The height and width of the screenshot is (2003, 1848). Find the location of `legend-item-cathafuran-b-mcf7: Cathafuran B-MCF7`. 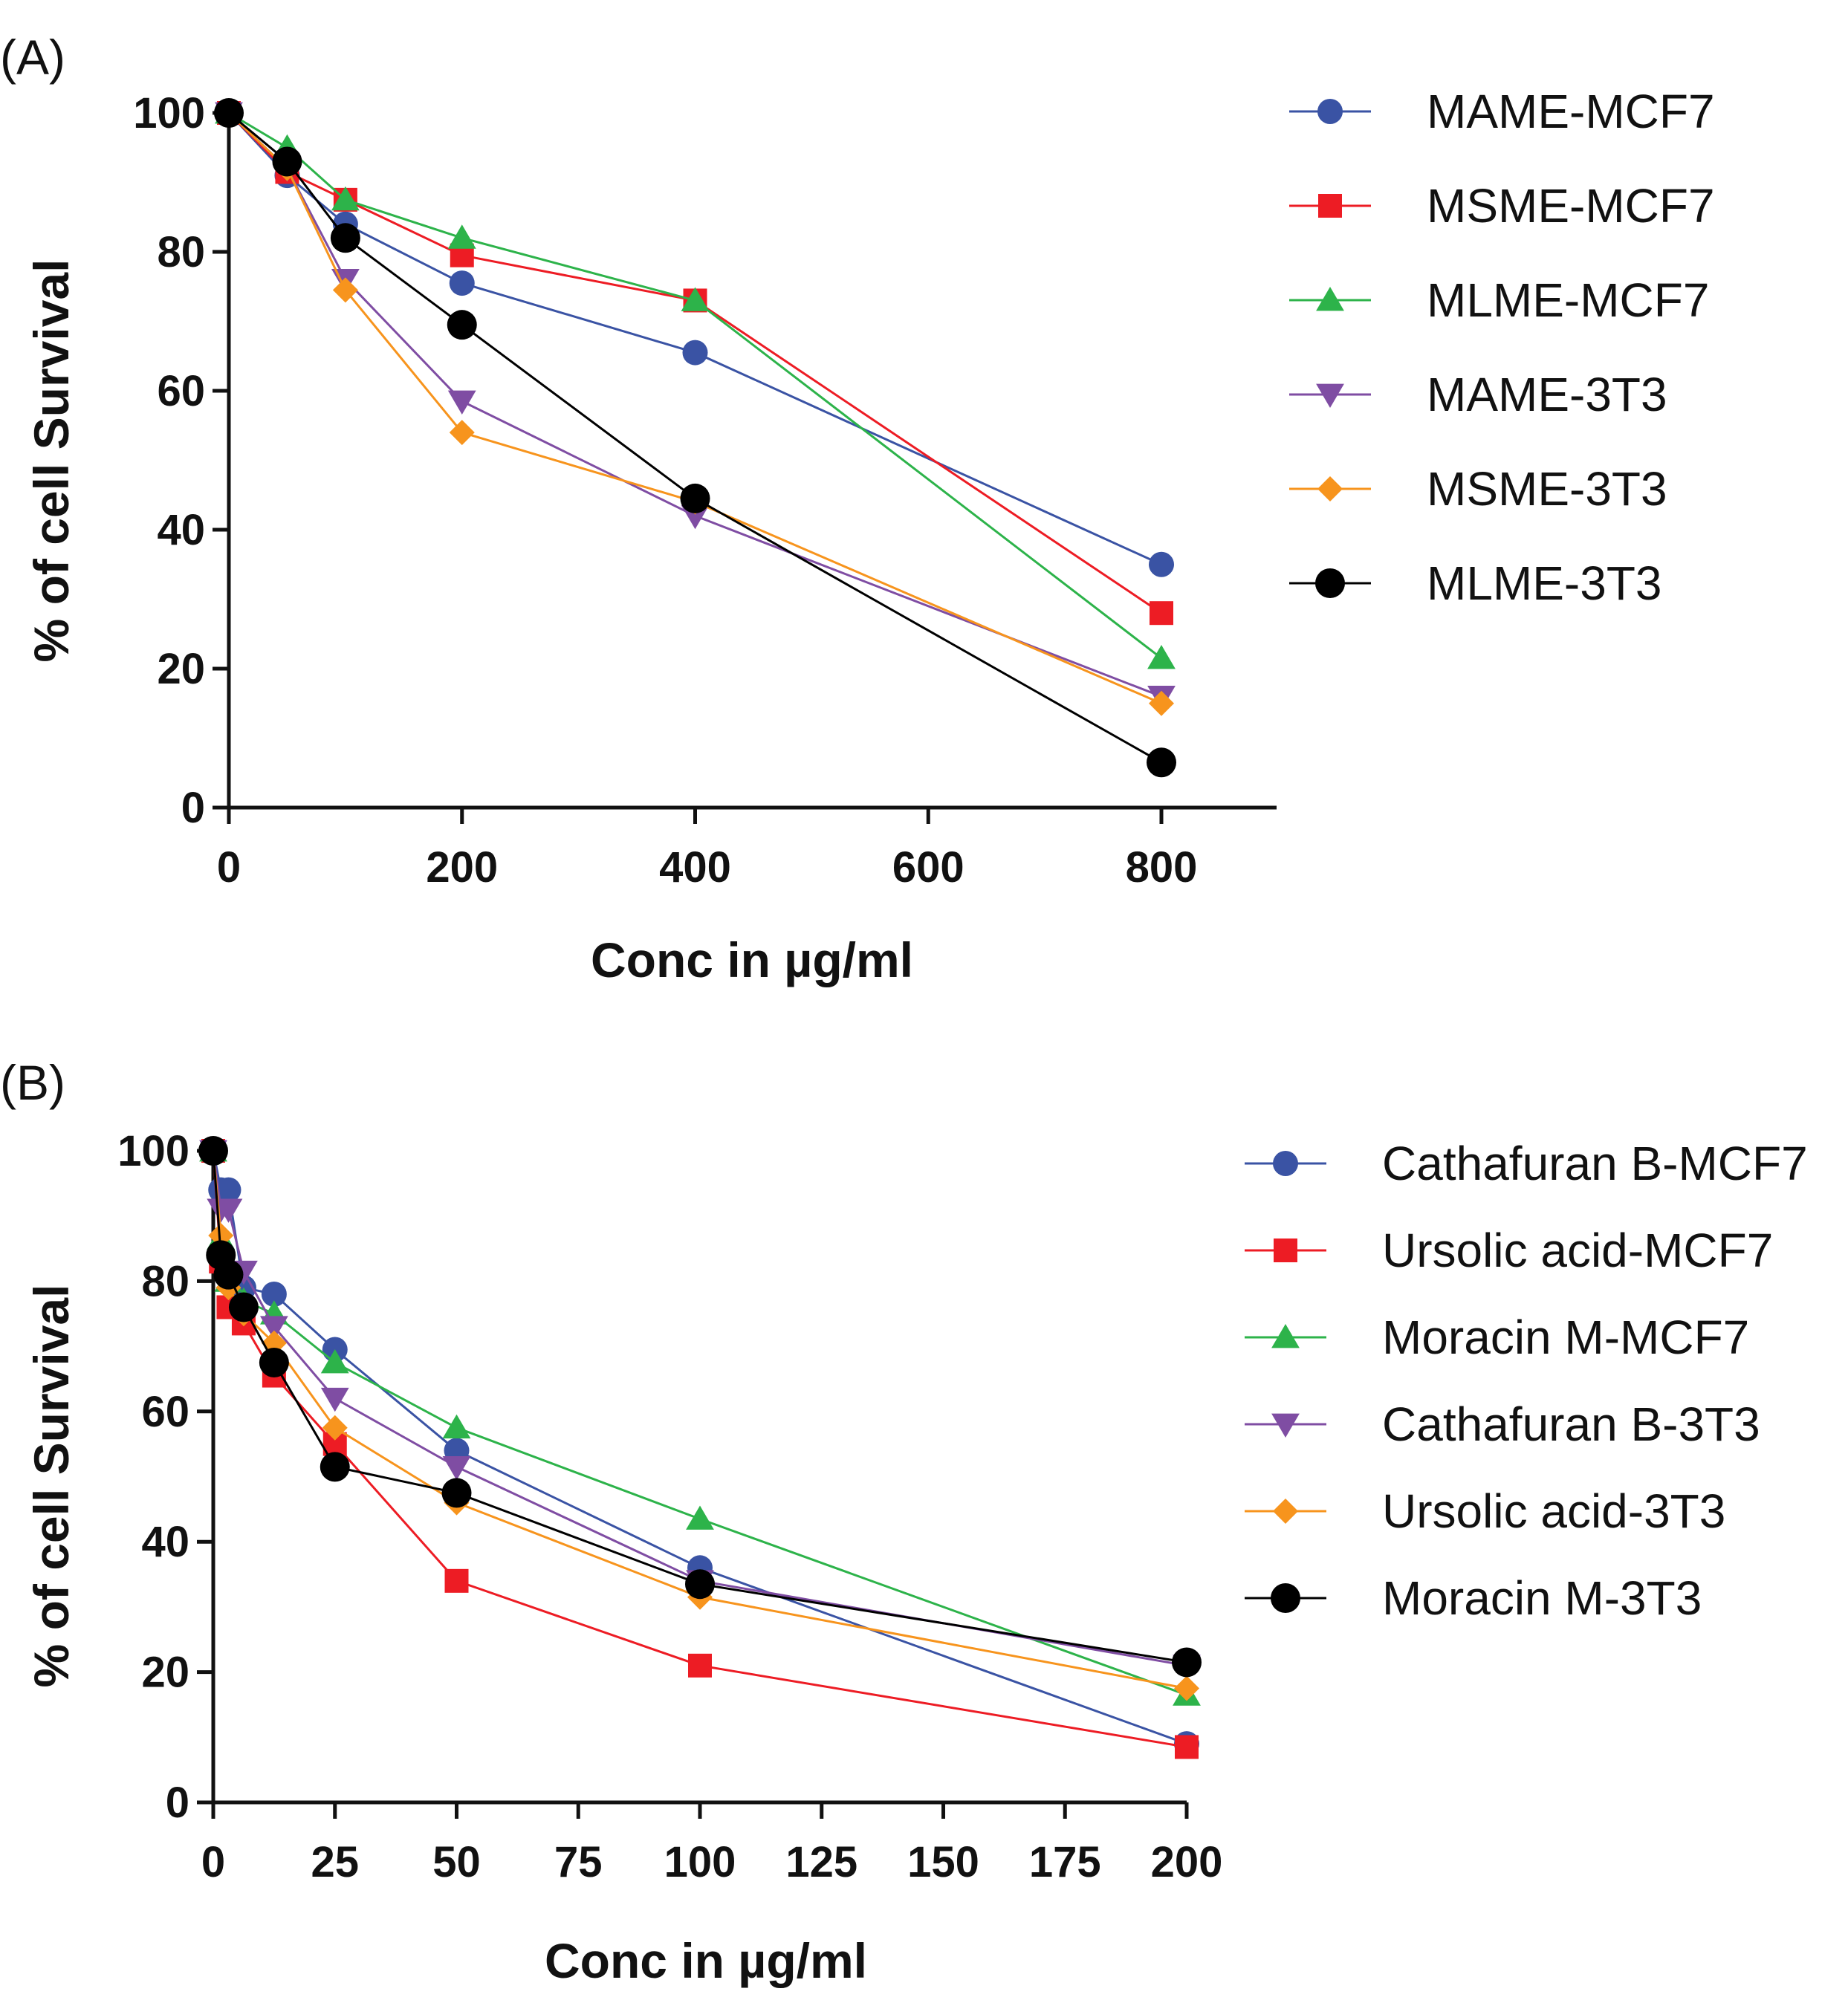

legend-item-cathafuran-b-mcf7: Cathafuran B-MCF7 is located at coordinates (1526, 1163).